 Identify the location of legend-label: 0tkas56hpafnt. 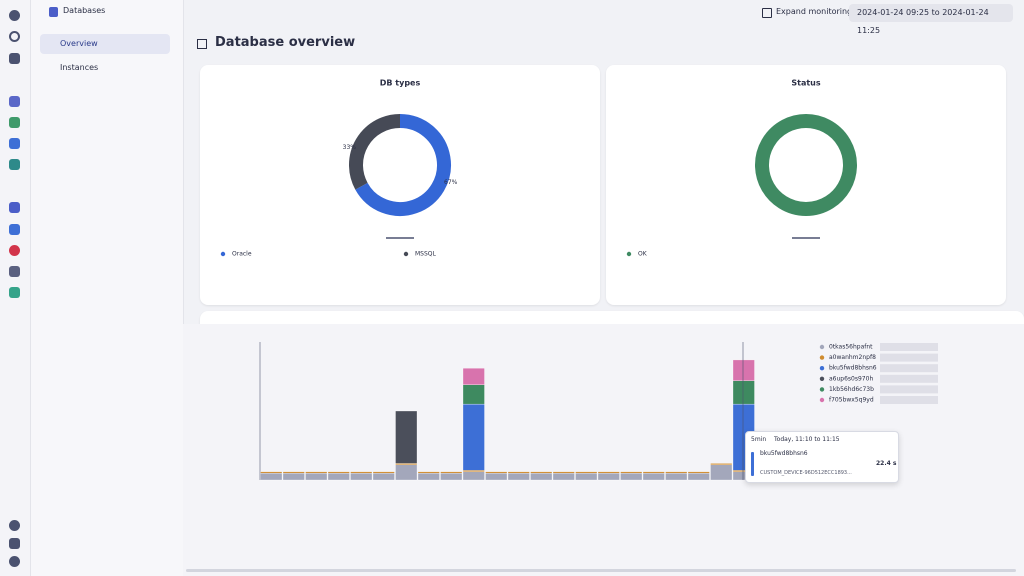
(851, 347).